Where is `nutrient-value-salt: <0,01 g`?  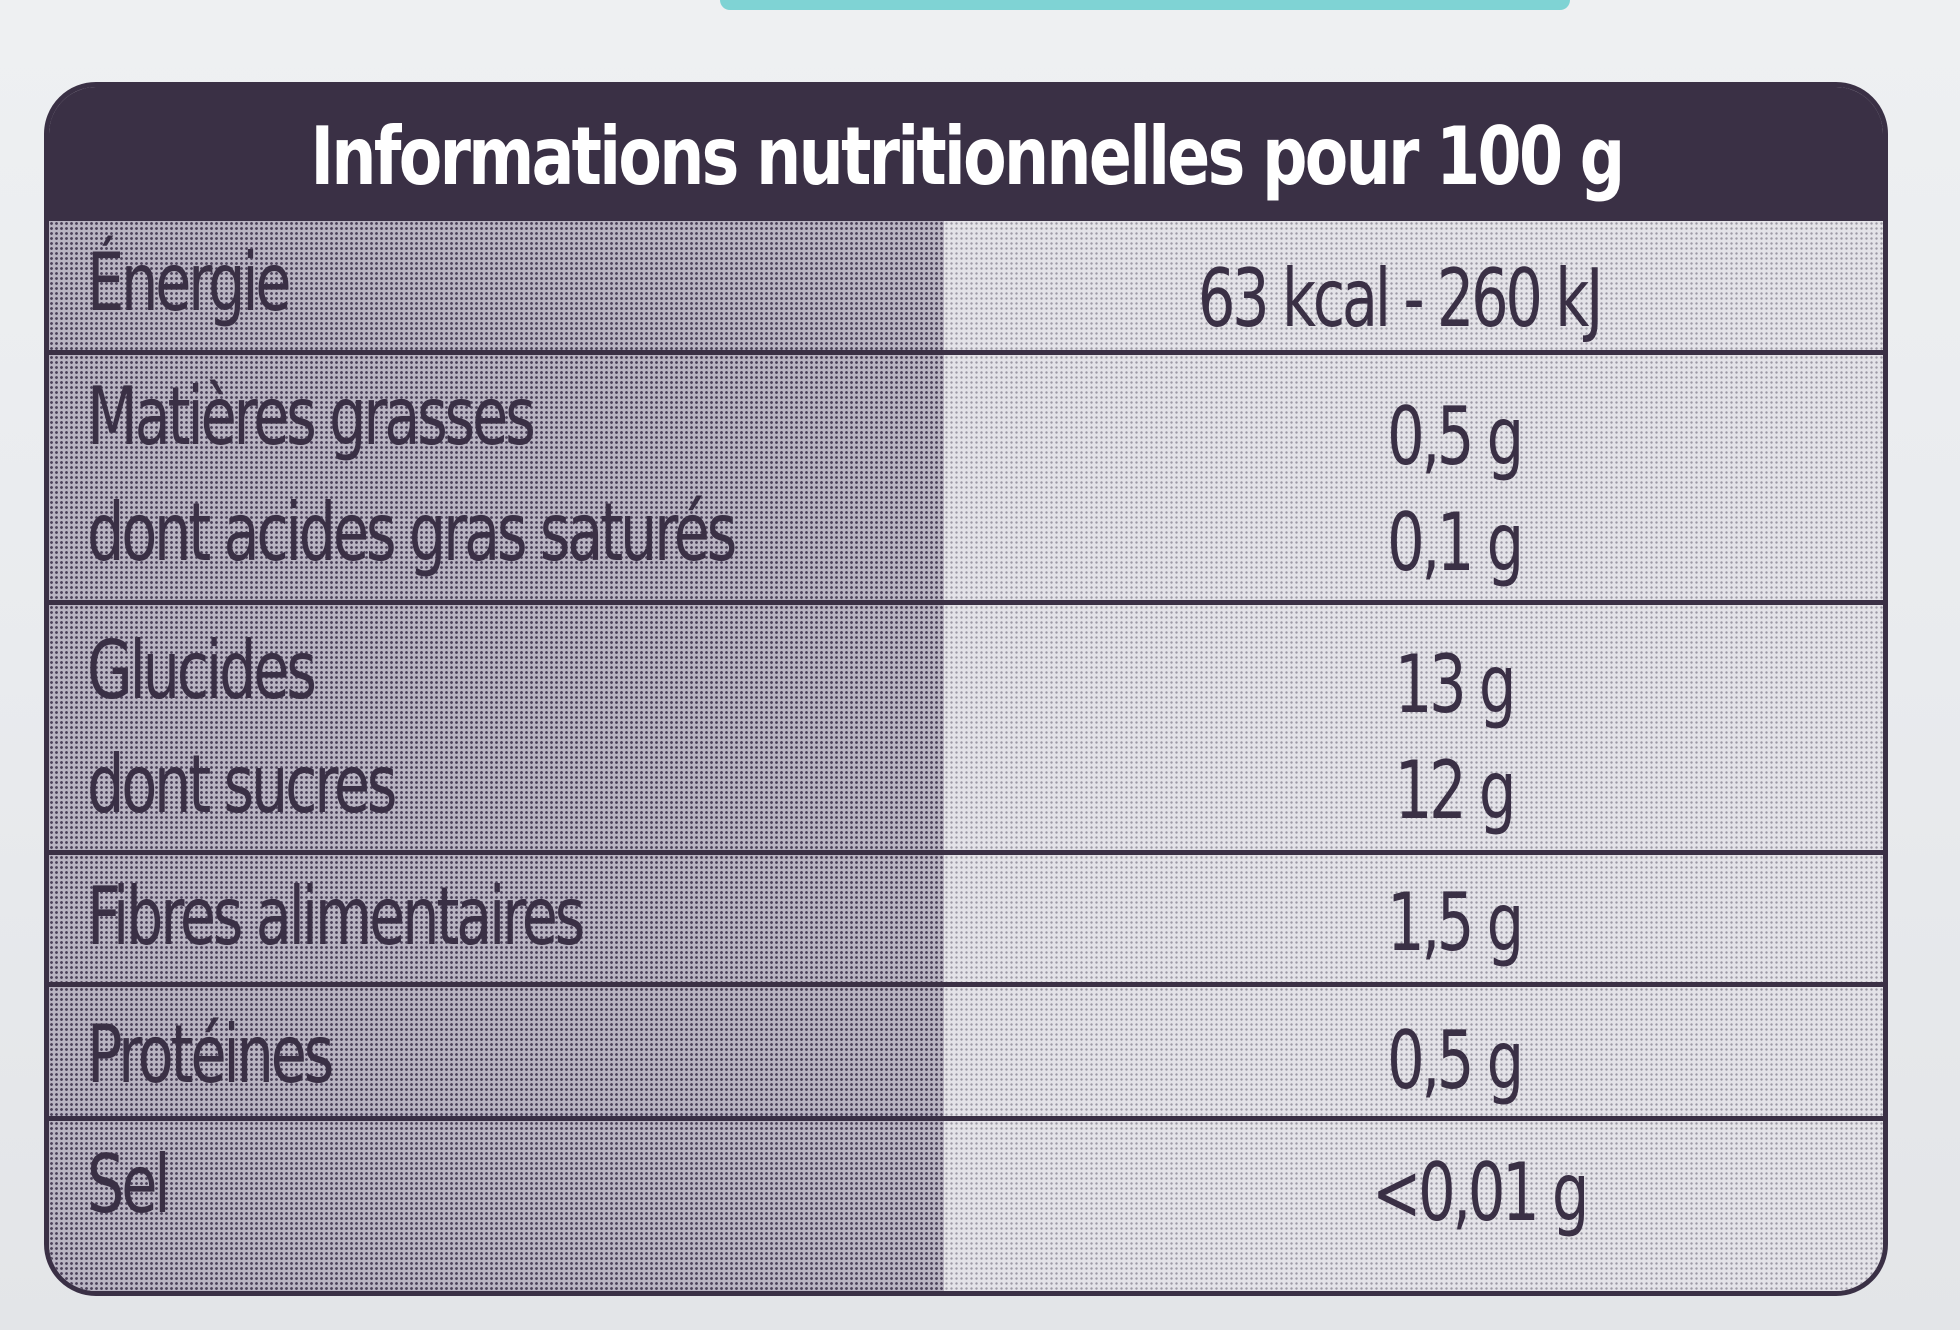
nutrient-value-salt: <0,01 g is located at coordinates (1480, 1192).